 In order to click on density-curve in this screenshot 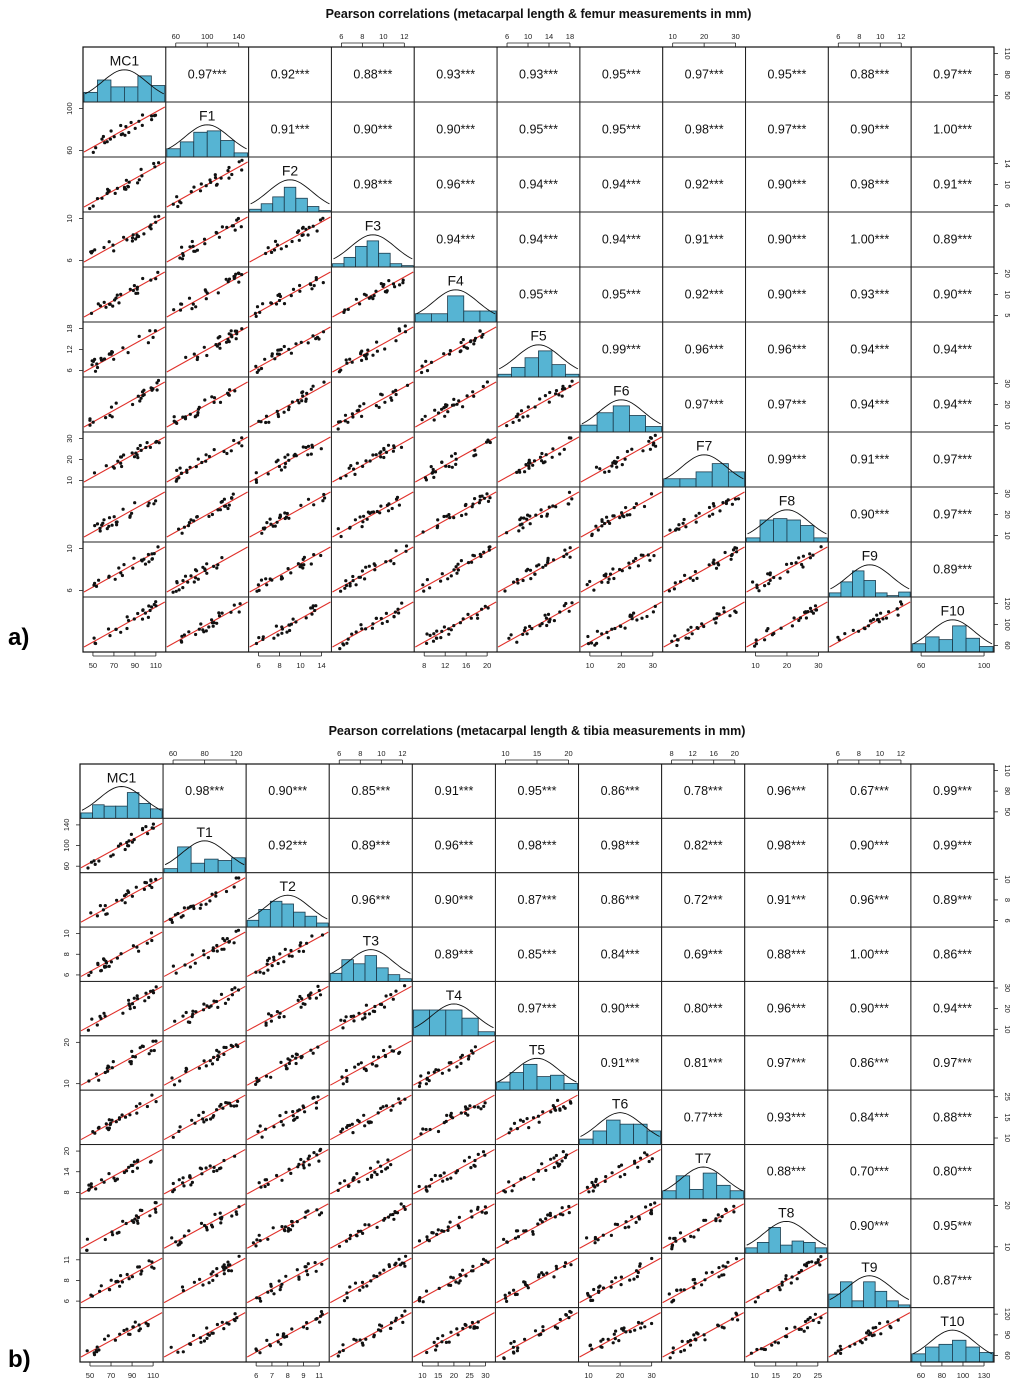, I will do `click(207, 137)`.